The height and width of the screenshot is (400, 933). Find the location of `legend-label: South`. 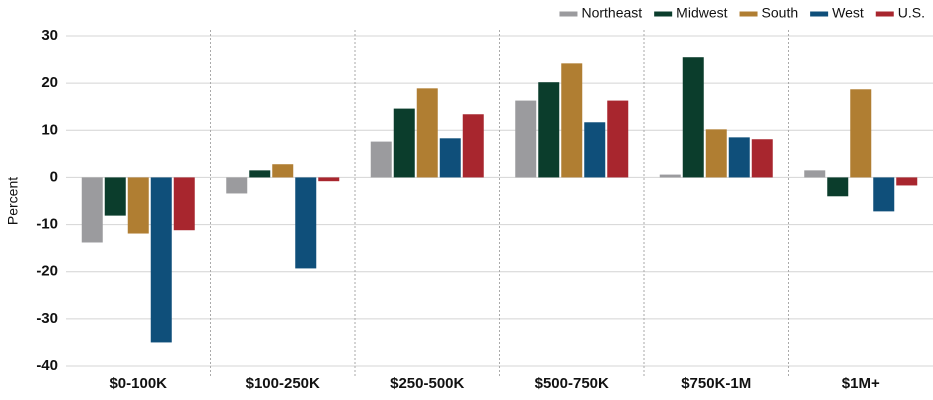

legend-label: South is located at coordinates (780, 13).